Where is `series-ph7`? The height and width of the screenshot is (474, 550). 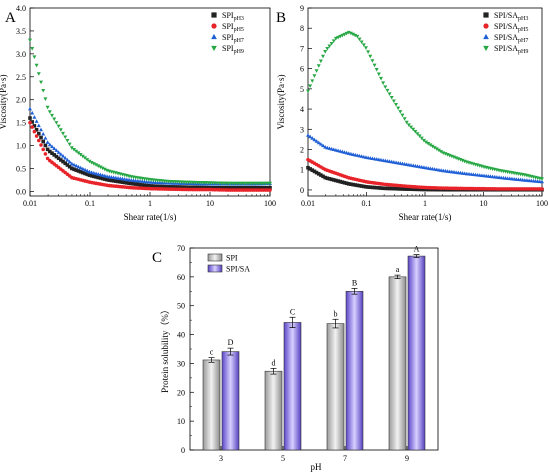
series-ph7 is located at coordinates (425, 158).